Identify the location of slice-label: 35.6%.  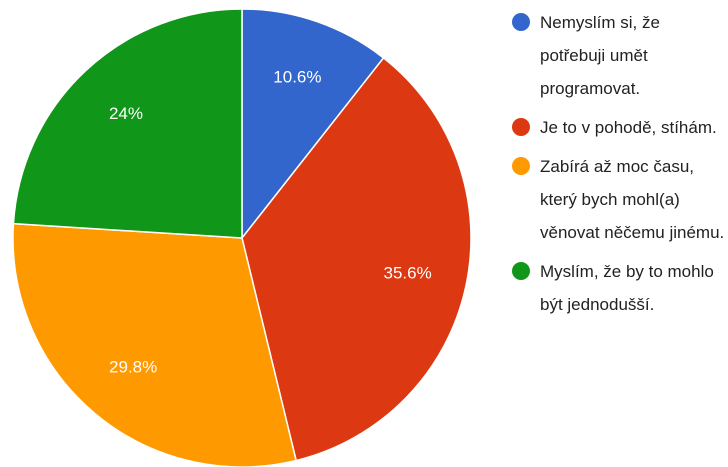
(408, 272).